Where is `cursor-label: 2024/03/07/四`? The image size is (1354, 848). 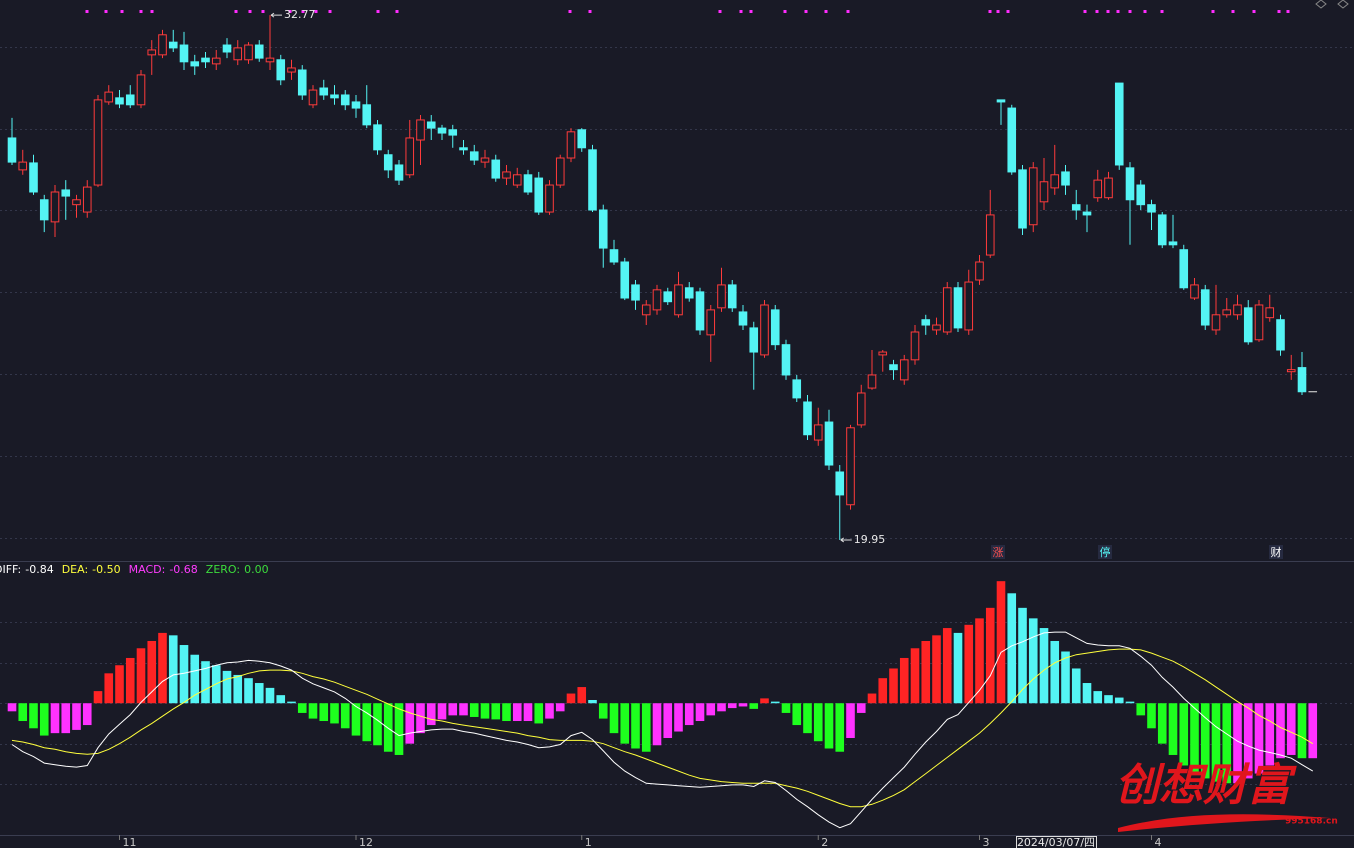 cursor-label: 2024/03/07/四 is located at coordinates (1056, 842).